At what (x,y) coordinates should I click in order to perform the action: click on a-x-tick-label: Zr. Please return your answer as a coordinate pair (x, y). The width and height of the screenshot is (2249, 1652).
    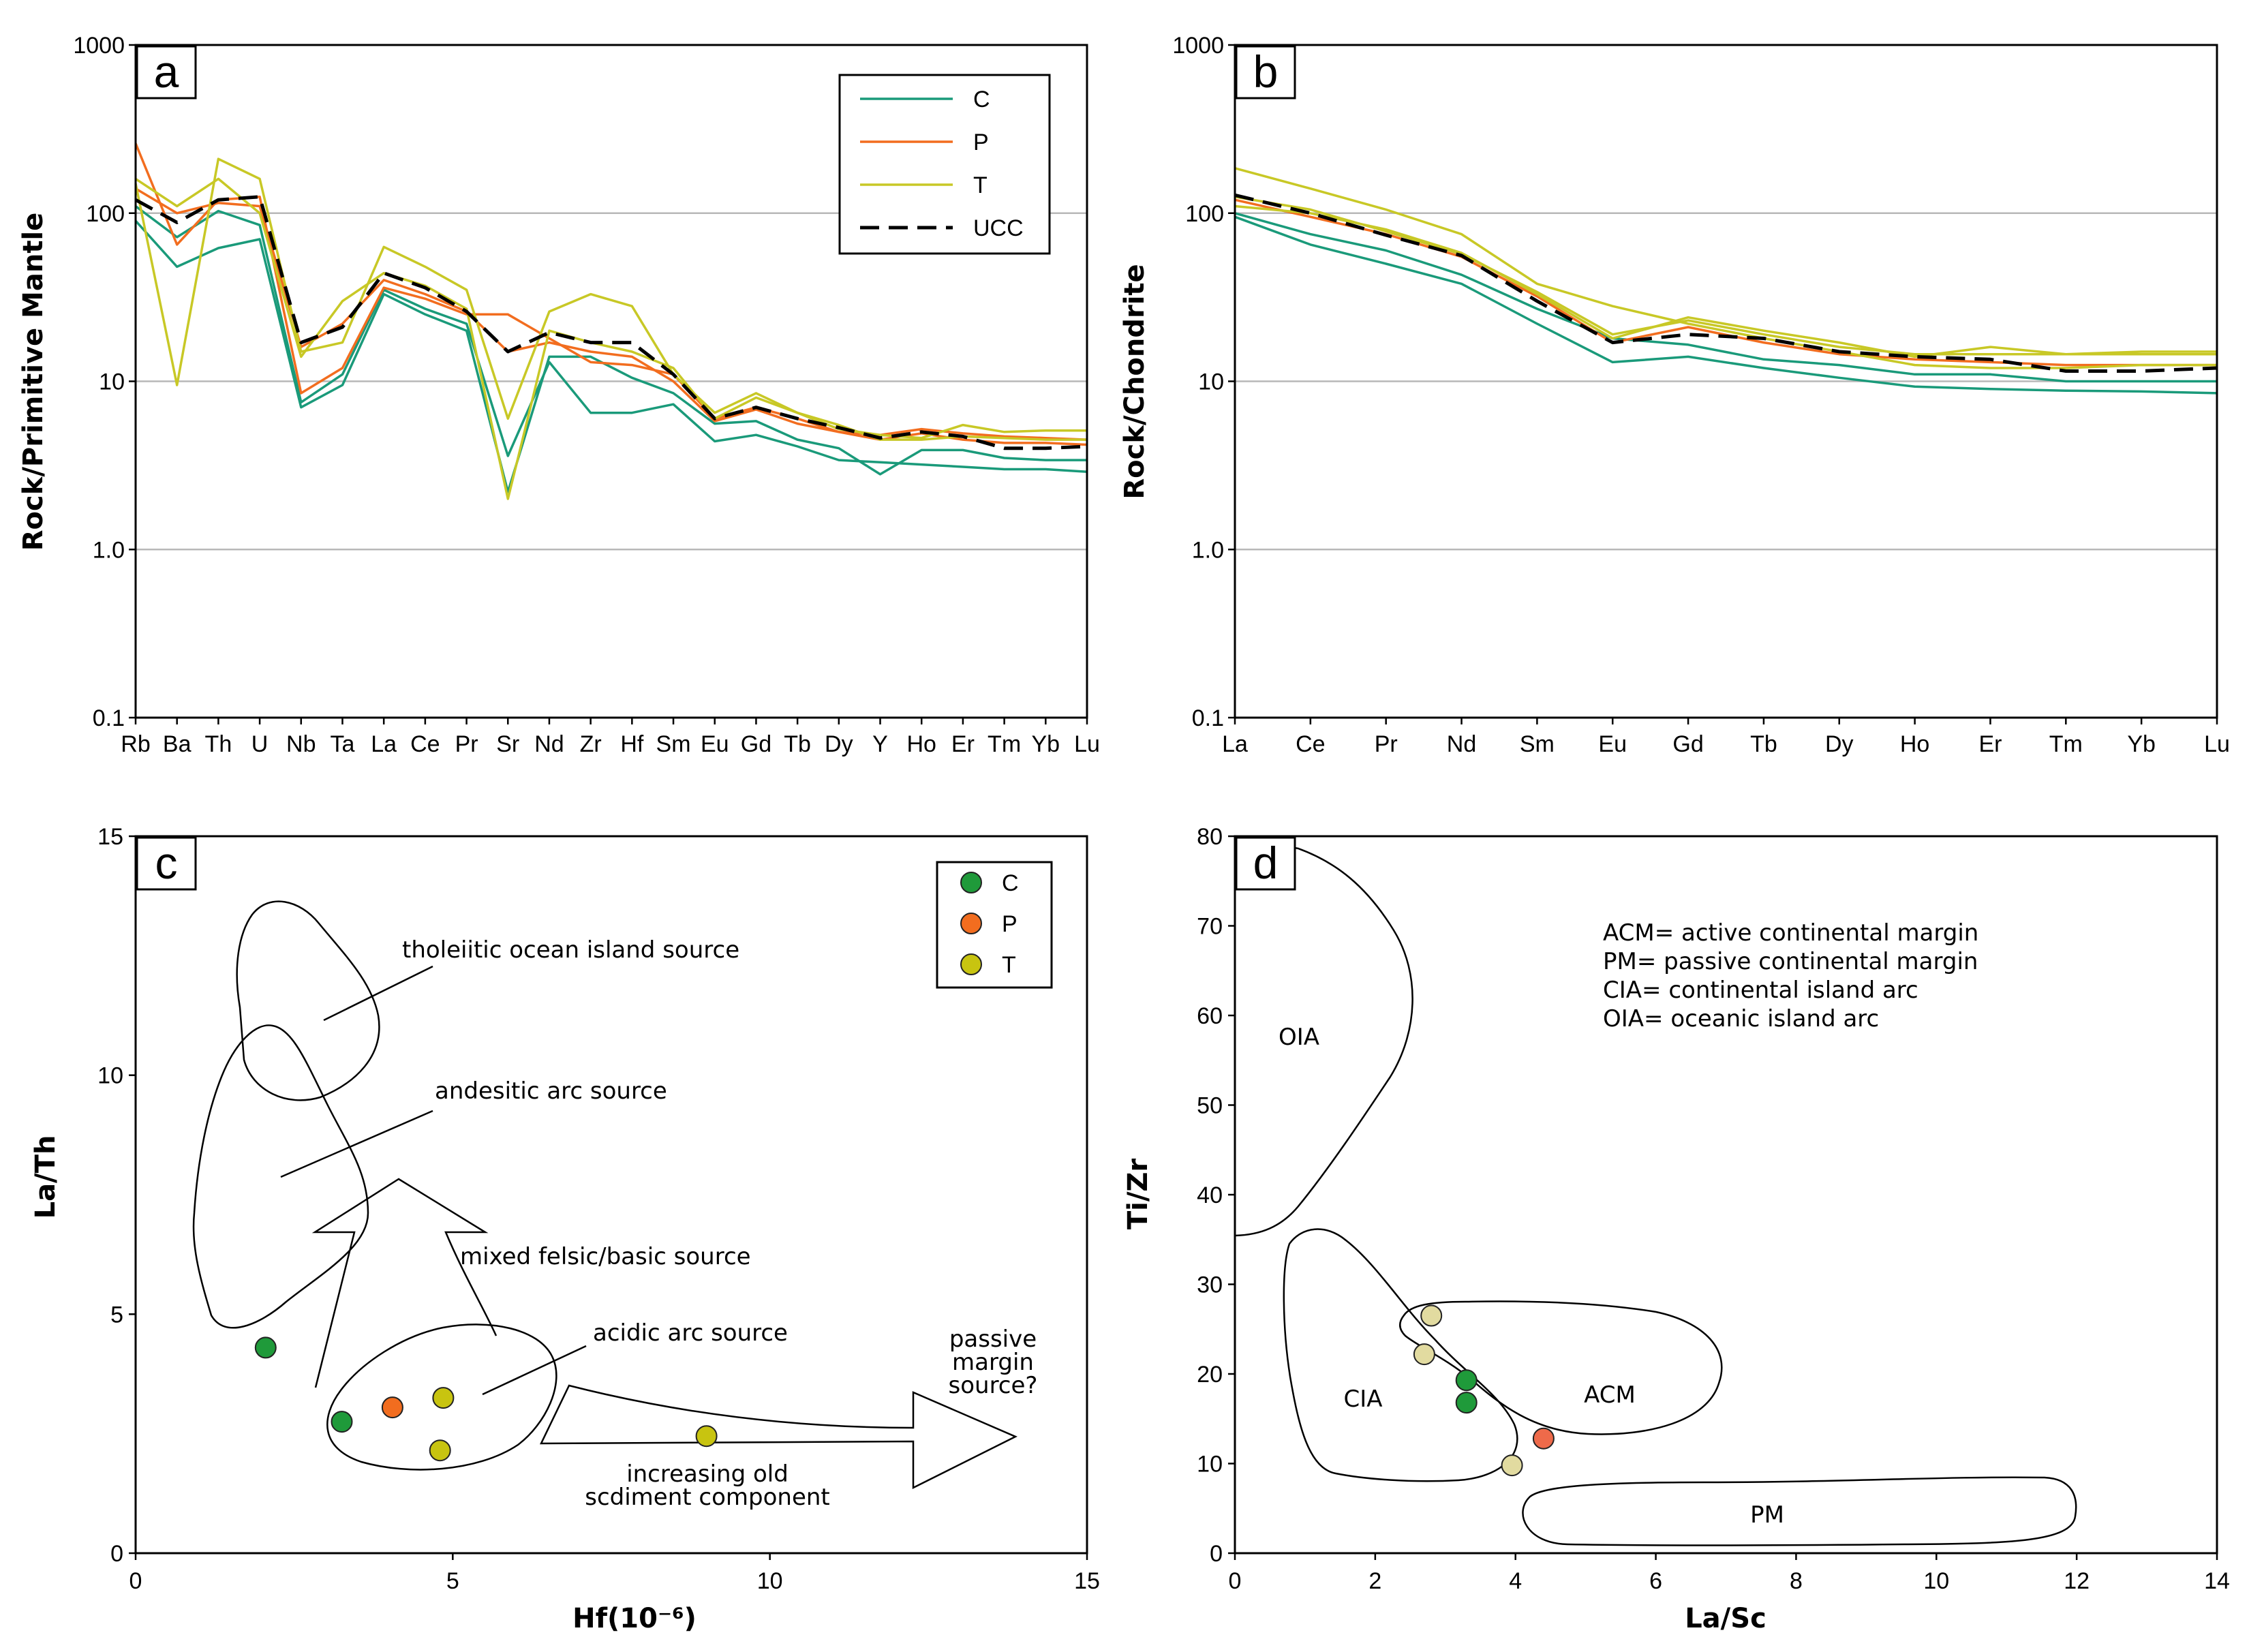
    Looking at the image, I should click on (591, 744).